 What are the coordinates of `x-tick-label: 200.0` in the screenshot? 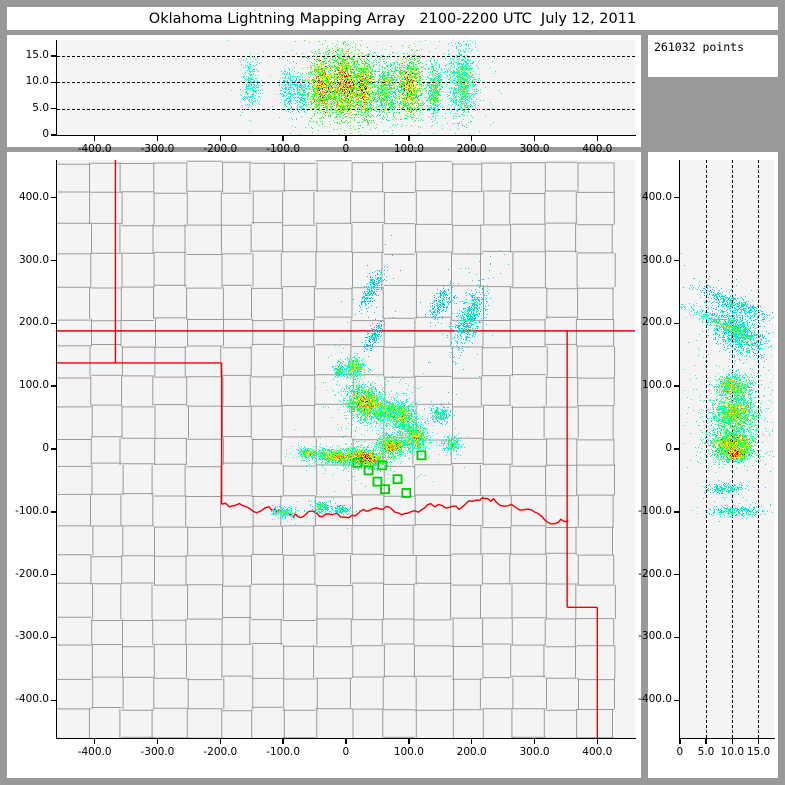 It's located at (471, 752).